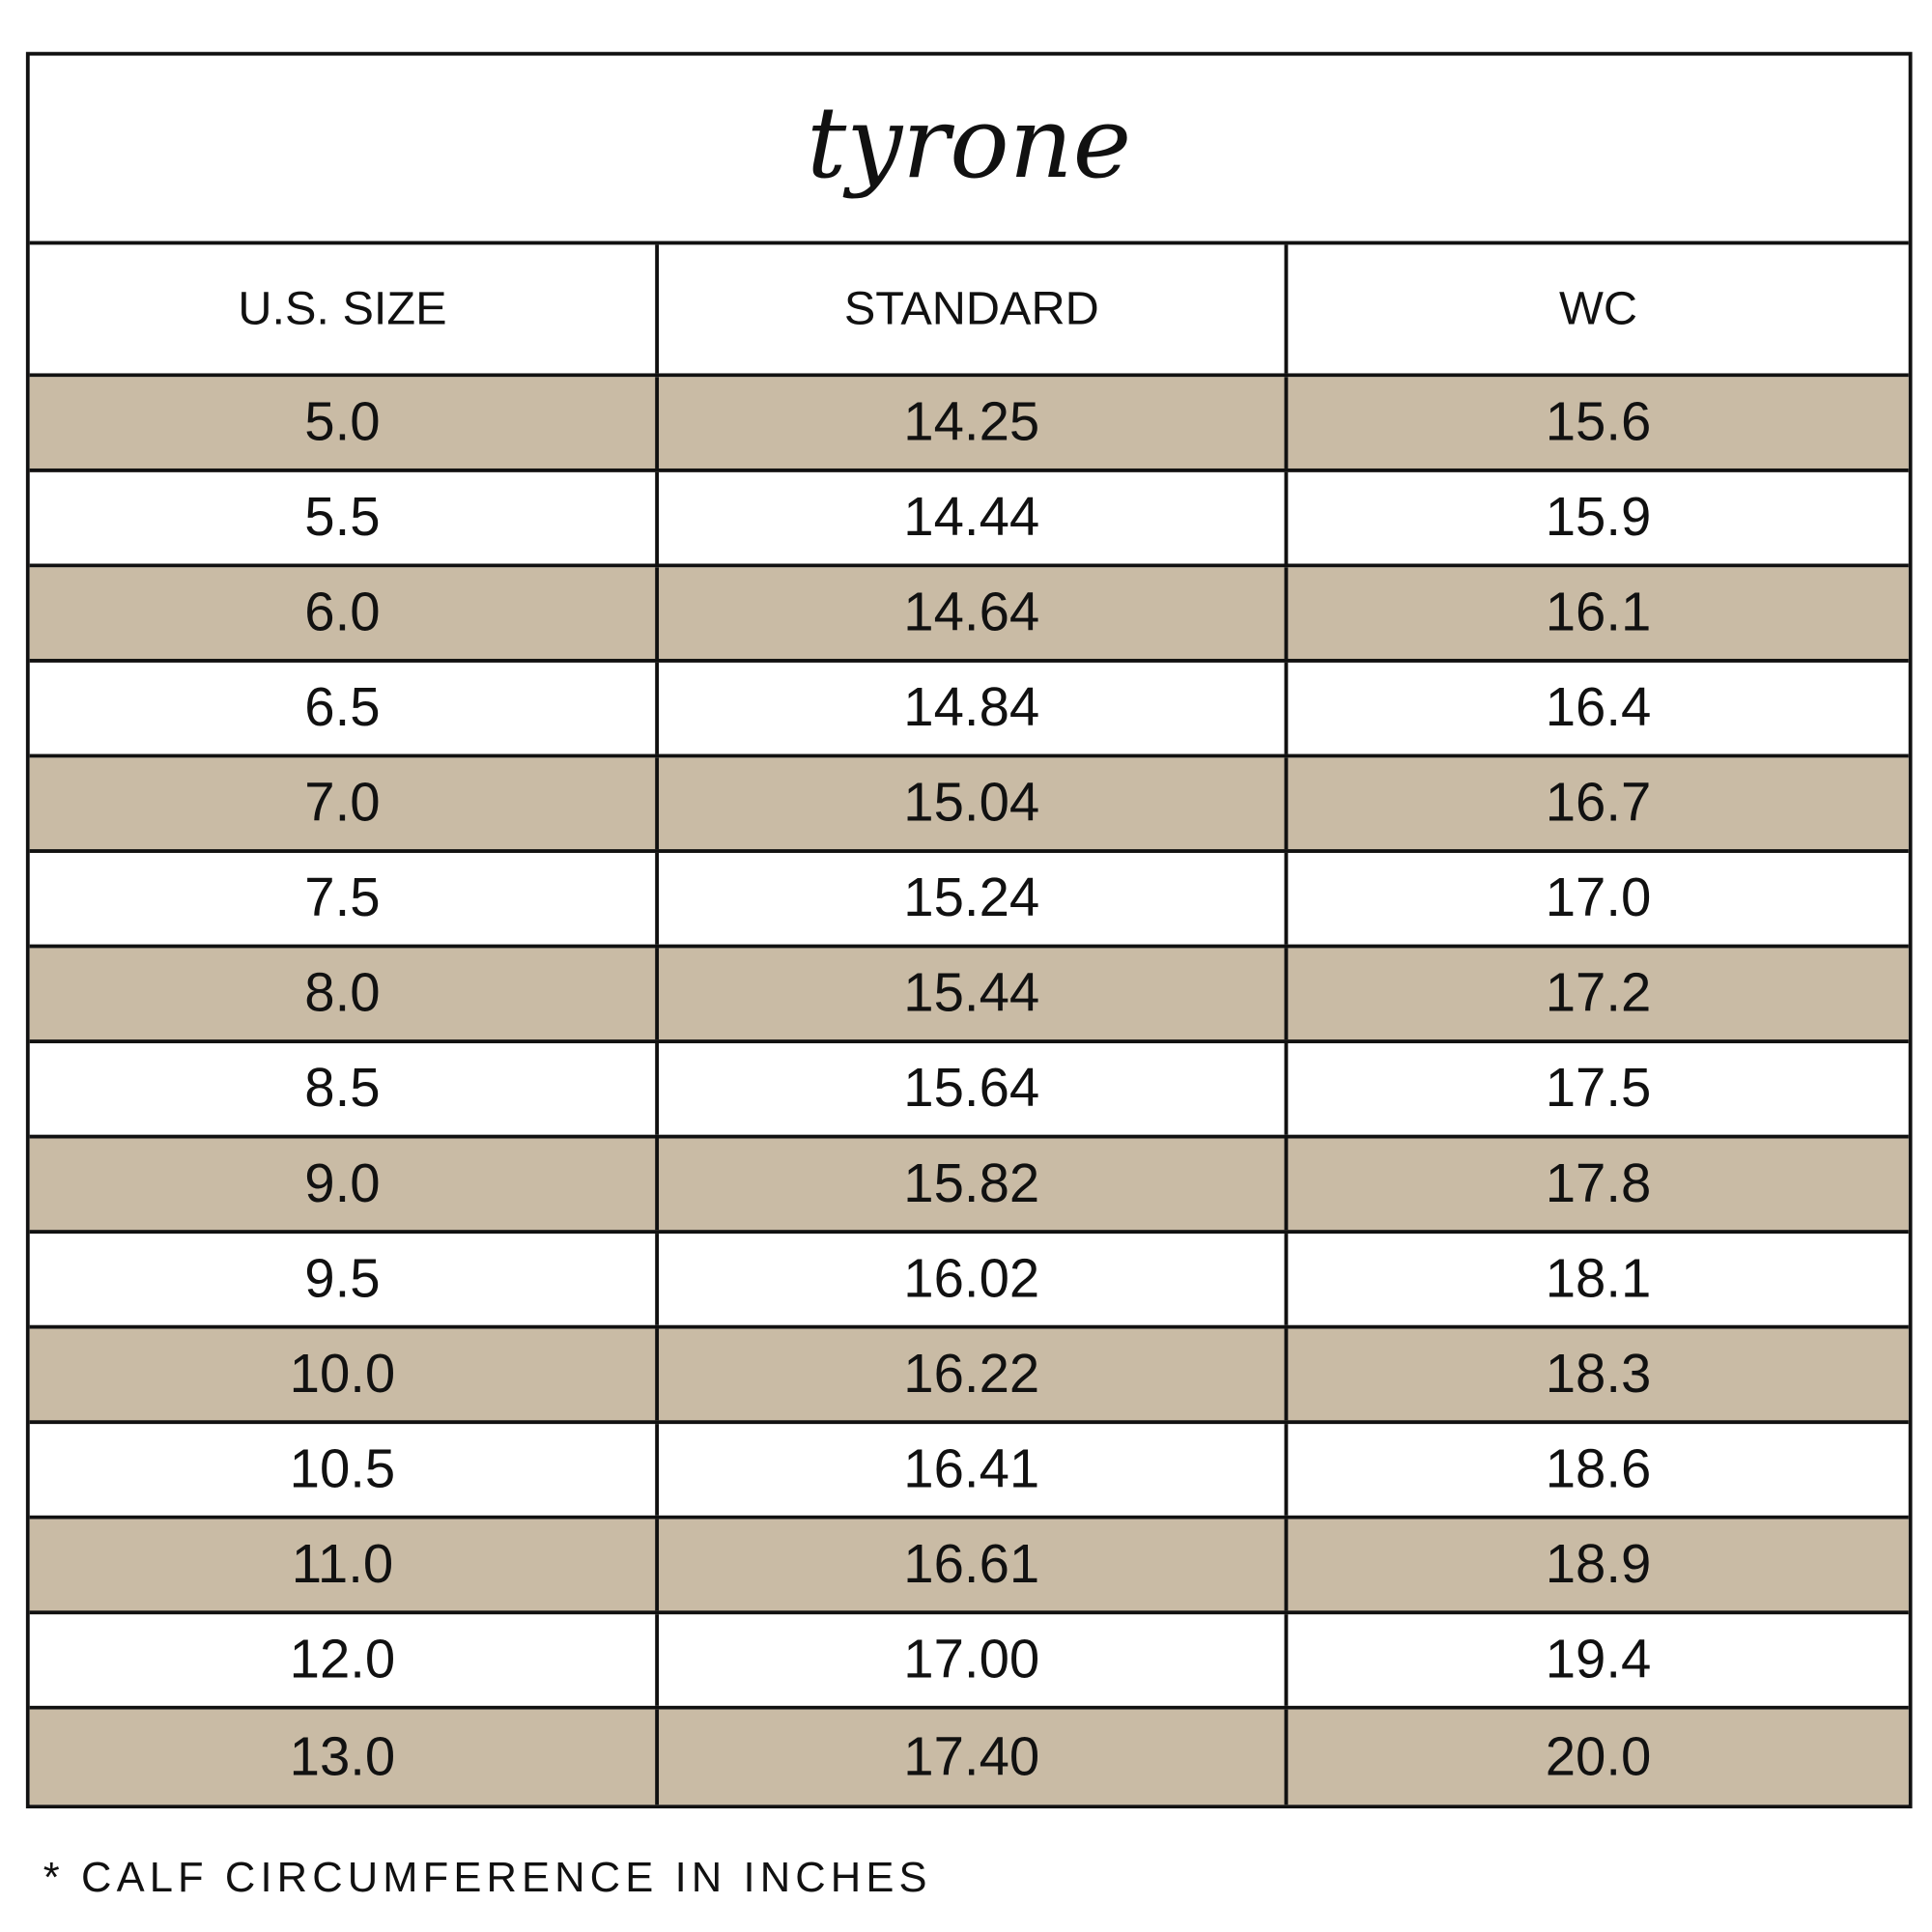 The height and width of the screenshot is (1932, 1932). What do you see at coordinates (342, 1183) in the screenshot?
I see `size-cell: 9.0` at bounding box center [342, 1183].